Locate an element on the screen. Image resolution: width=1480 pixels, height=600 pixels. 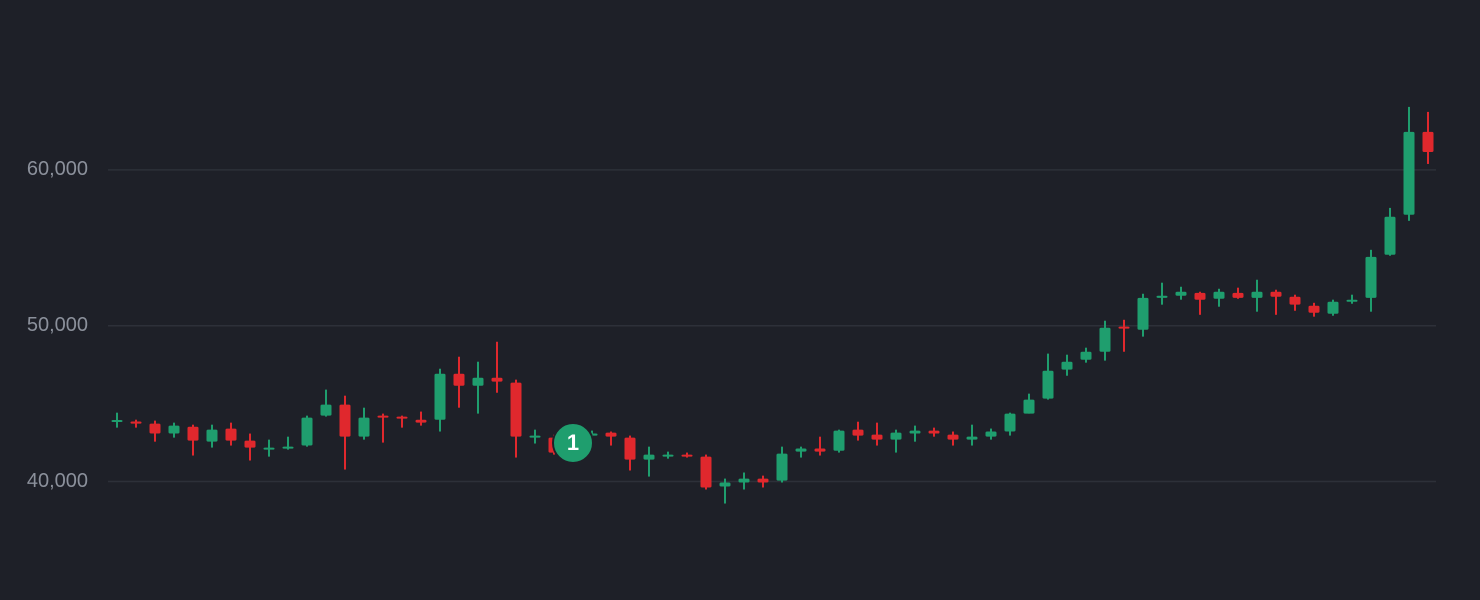
annotation-marker: 1 is located at coordinates (573, 443).